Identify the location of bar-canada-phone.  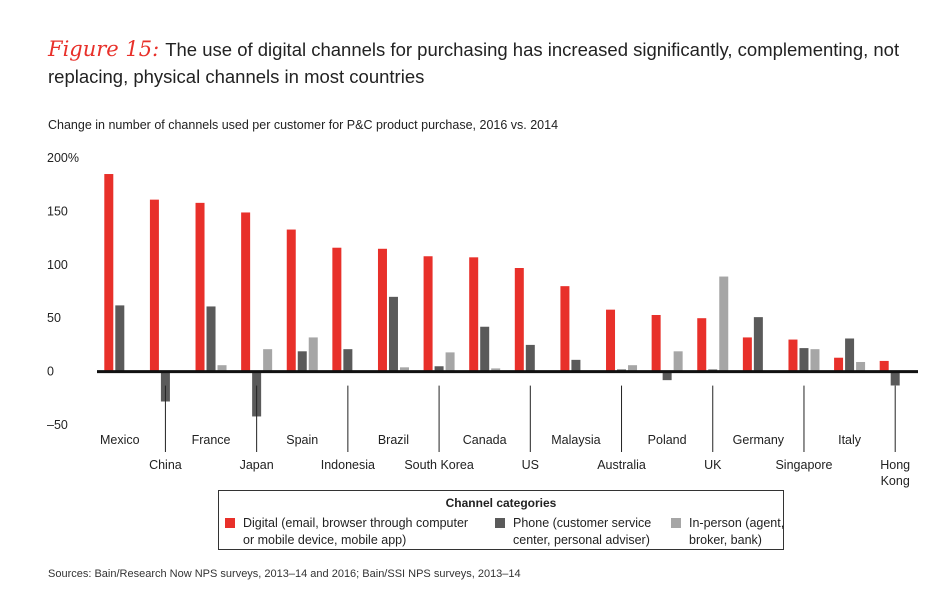
(485, 349).